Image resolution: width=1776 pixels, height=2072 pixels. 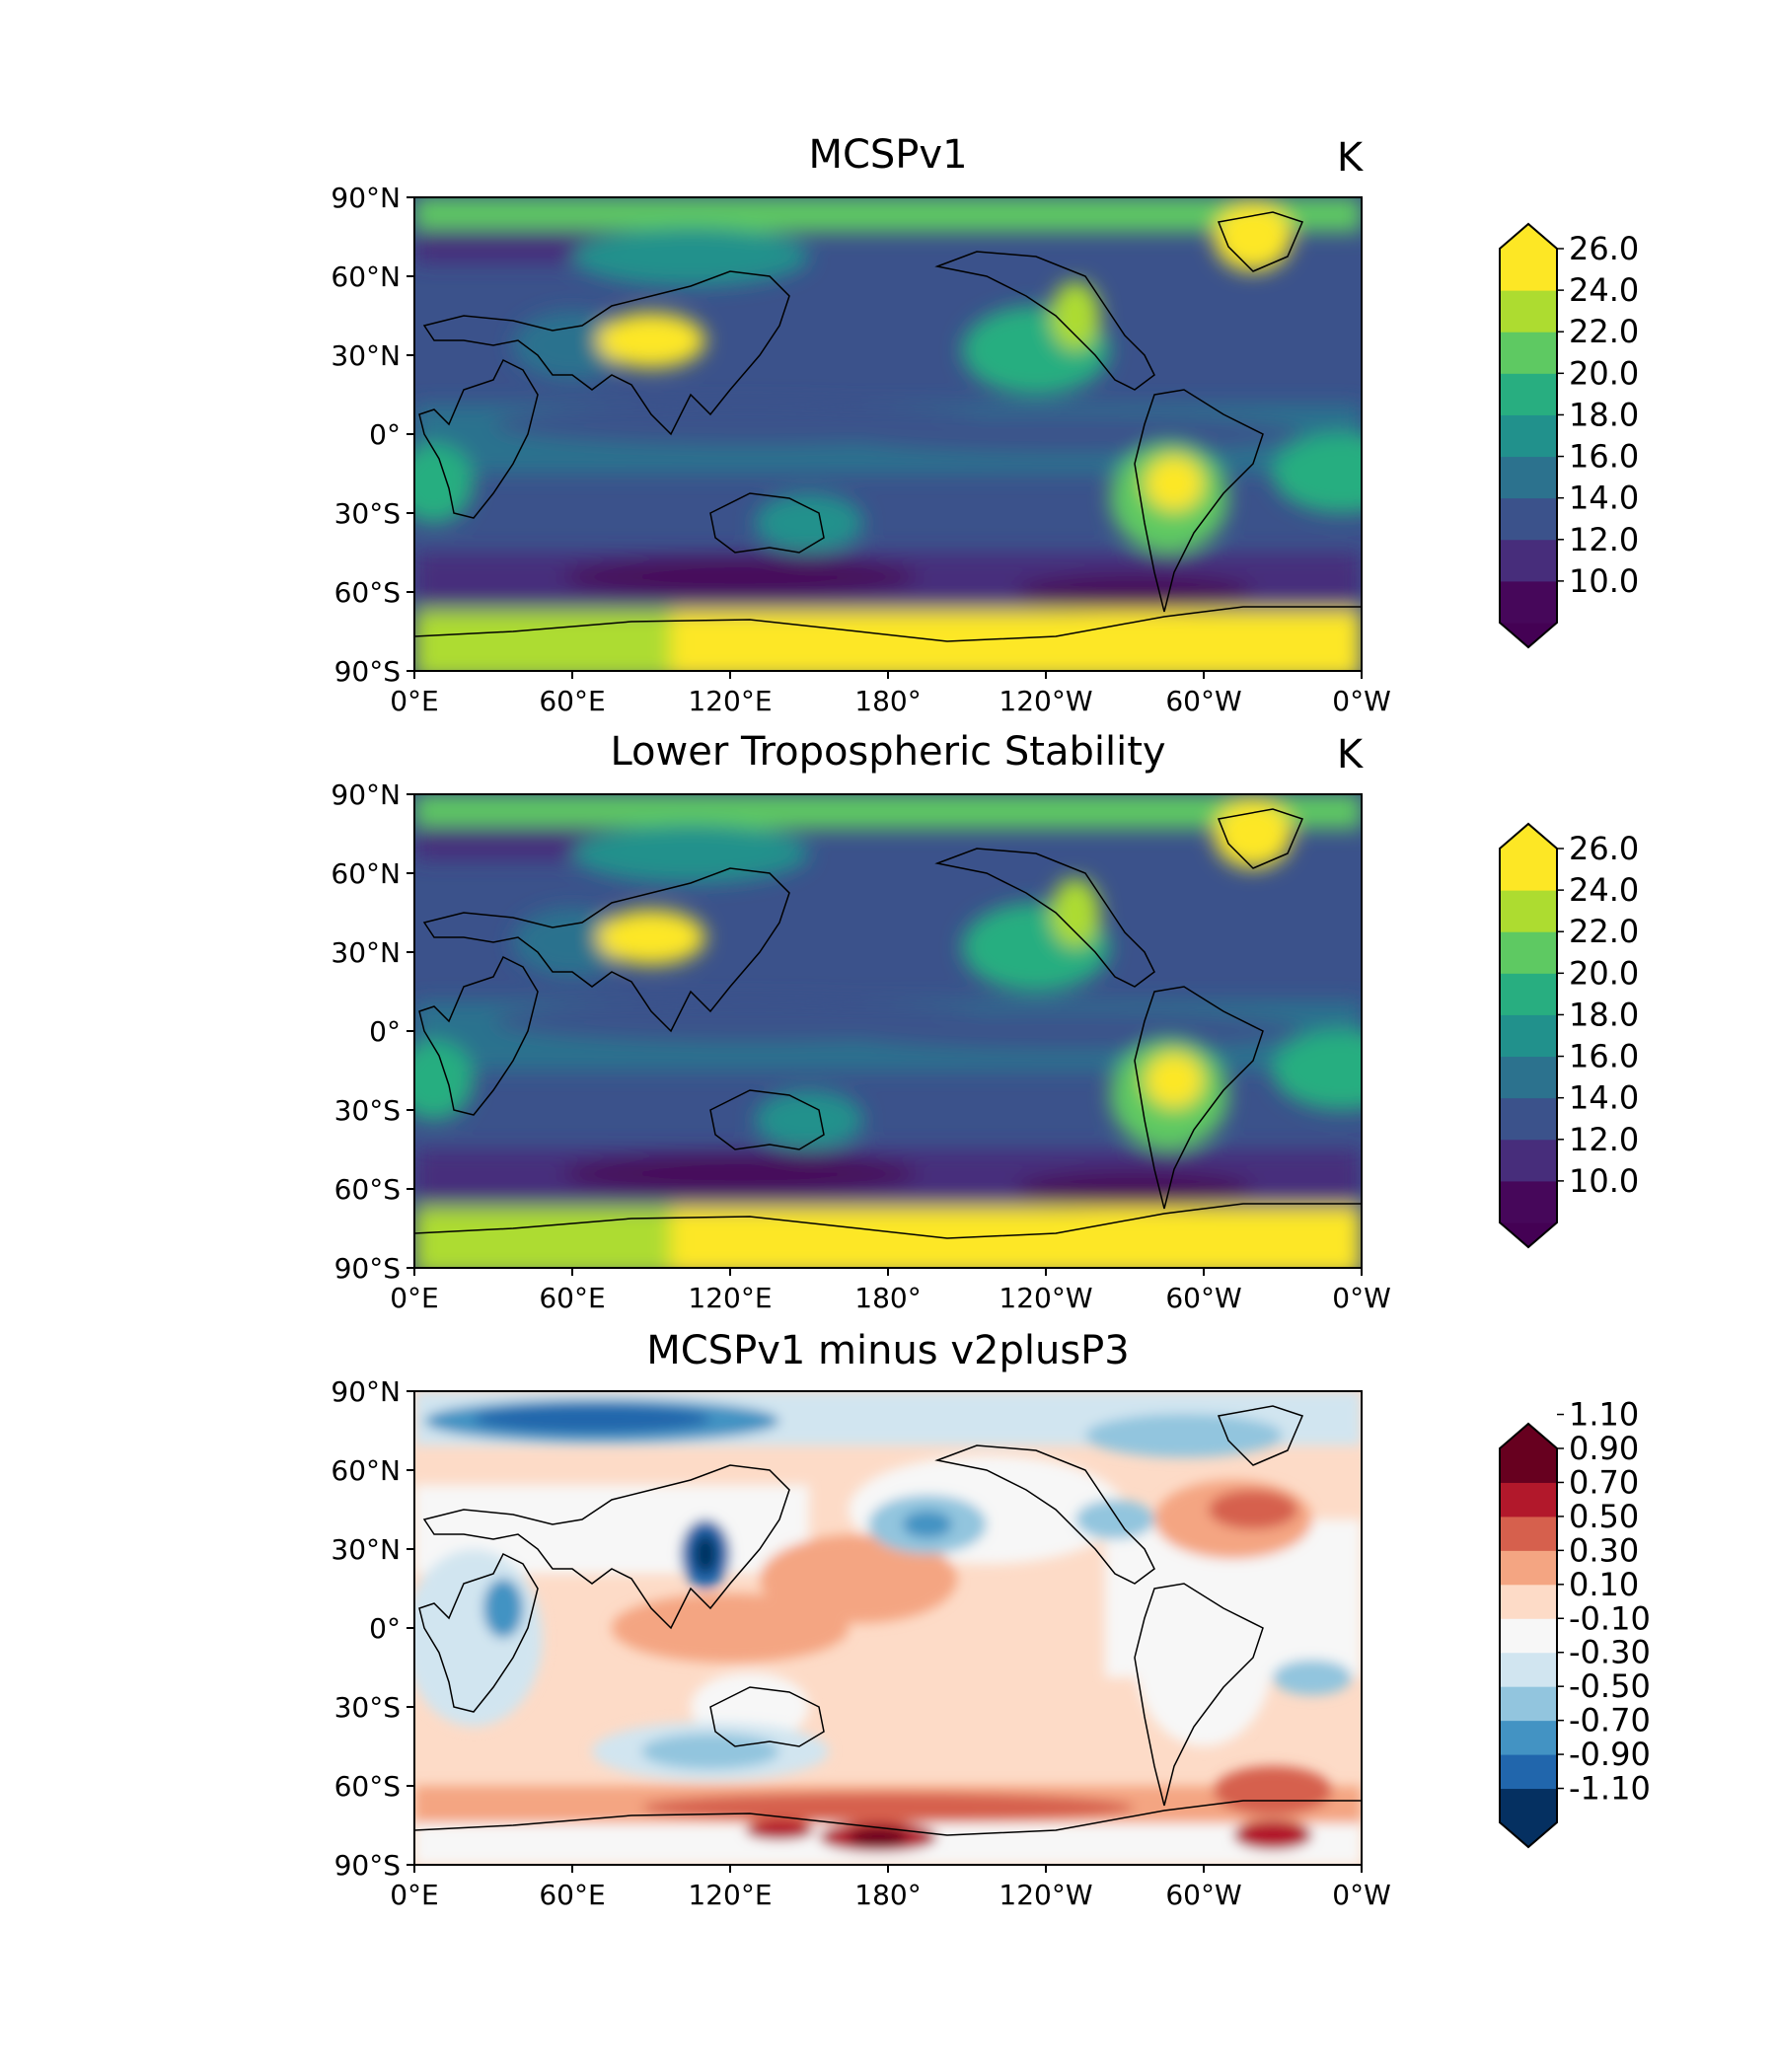 I want to click on panel-2-title: Lower Tropospheric Stability, so click(x=888, y=752).